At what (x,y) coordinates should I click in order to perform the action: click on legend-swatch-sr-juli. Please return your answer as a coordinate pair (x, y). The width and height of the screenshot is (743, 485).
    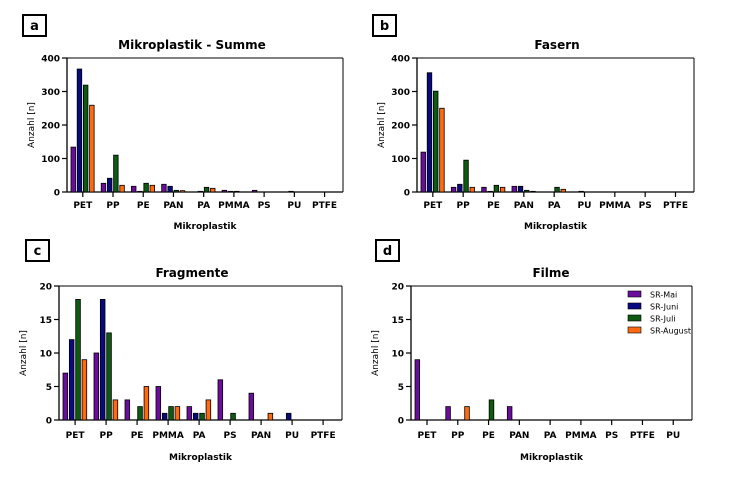
    Looking at the image, I should click on (634, 318).